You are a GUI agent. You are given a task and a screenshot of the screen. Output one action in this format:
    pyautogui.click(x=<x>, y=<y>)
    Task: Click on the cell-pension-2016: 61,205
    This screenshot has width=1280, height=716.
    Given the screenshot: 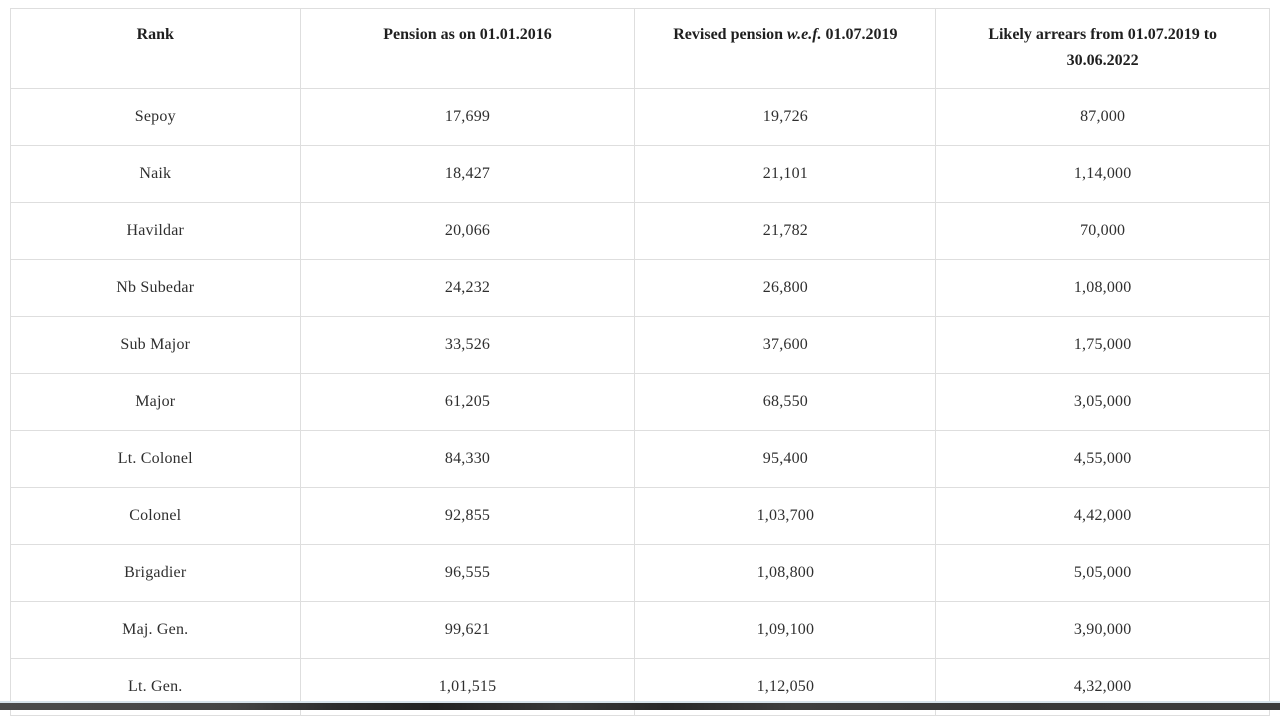 What is the action you would take?
    pyautogui.click(x=467, y=402)
    